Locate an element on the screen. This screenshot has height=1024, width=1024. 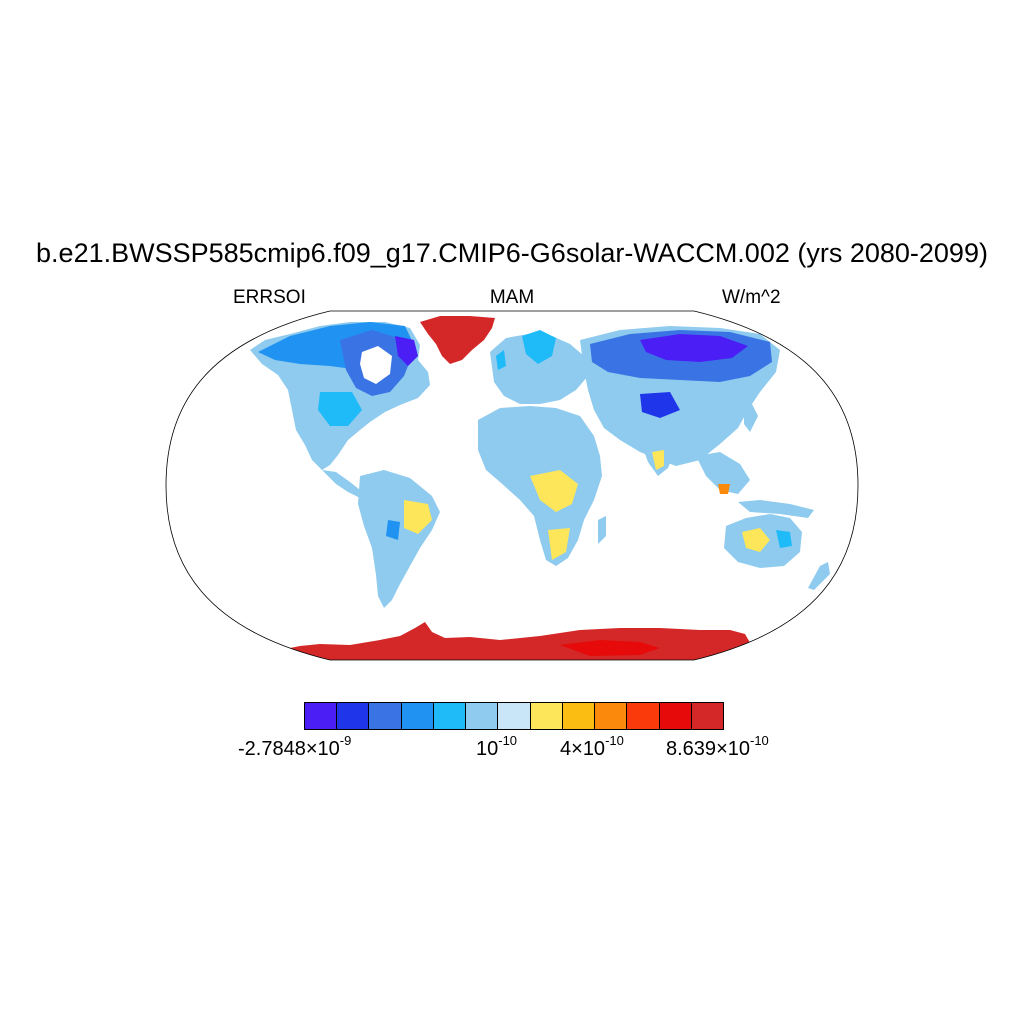
south-america-blue is located at coordinates (393, 530).